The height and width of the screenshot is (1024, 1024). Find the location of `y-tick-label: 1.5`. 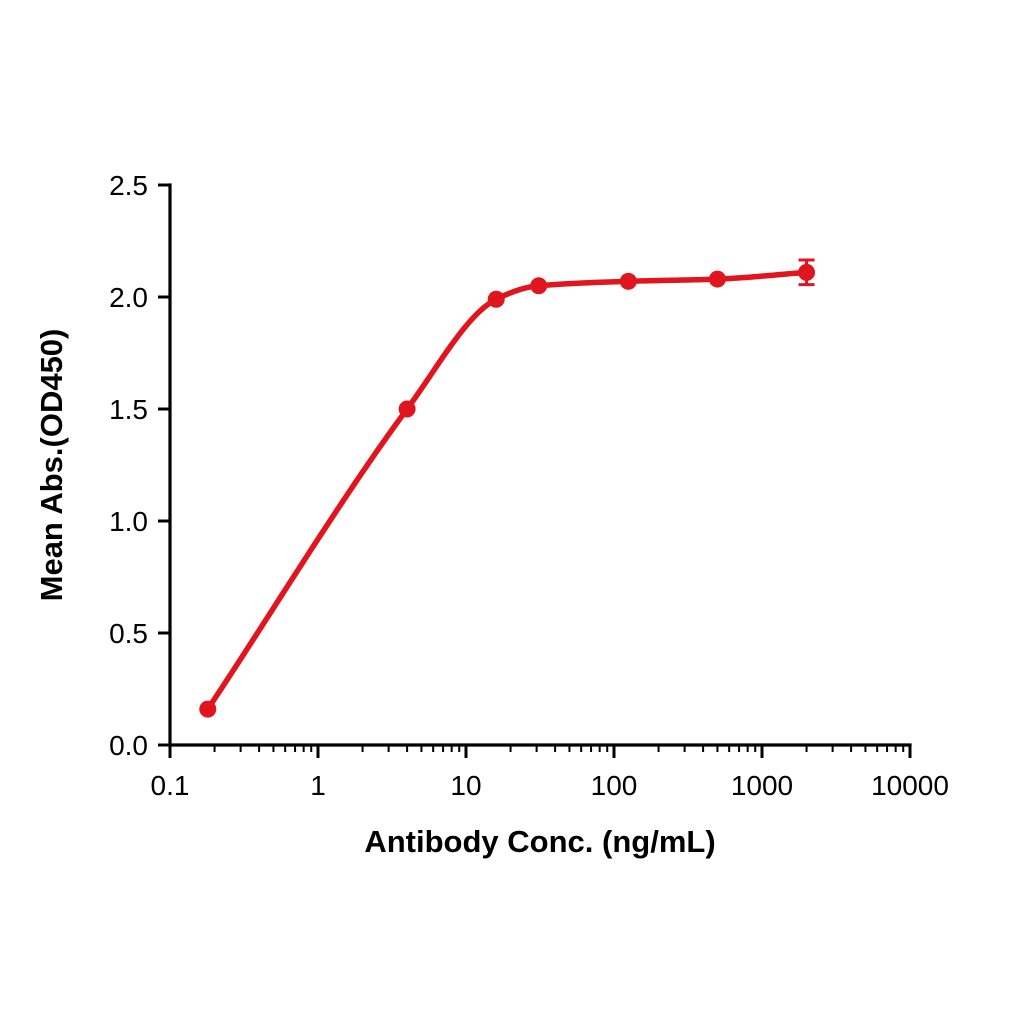

y-tick-label: 1.5 is located at coordinates (128, 409).